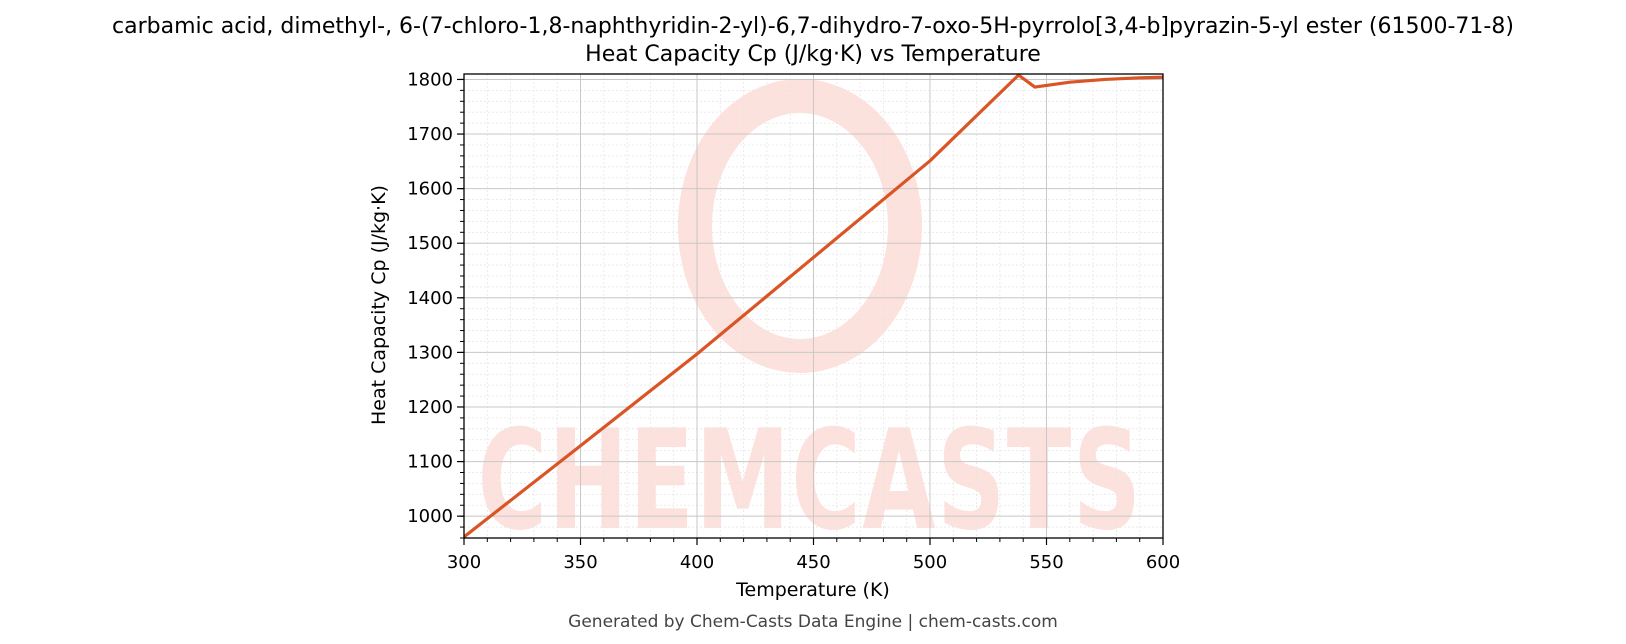 The image size is (1626, 644). Describe the element at coordinates (812, 590) in the screenshot. I see `x-axis-label: Temperature (K)` at that location.